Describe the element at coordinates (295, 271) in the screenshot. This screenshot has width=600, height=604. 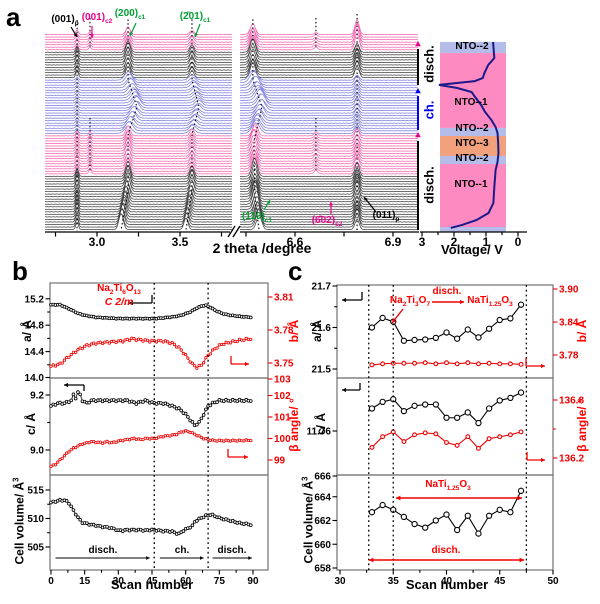
I see `panel-c-label: c` at that location.